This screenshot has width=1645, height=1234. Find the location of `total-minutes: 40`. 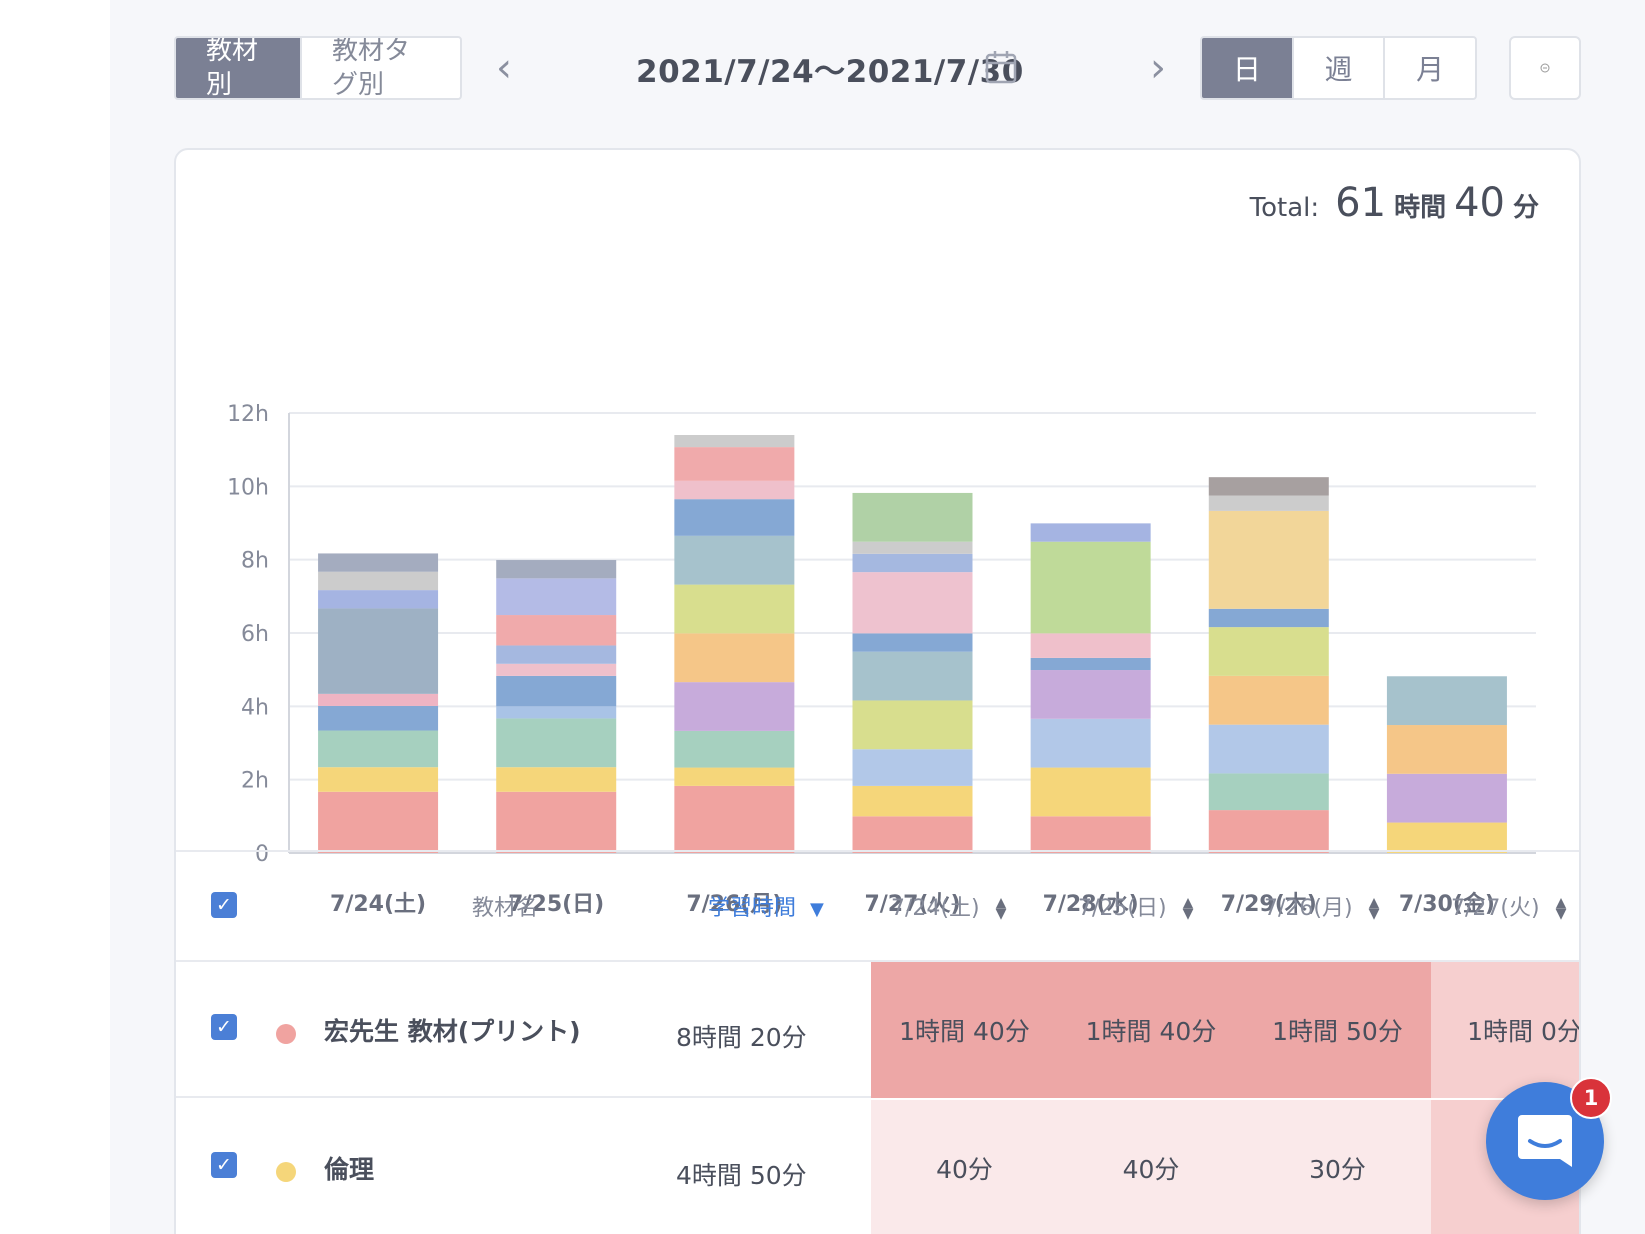

total-minutes: 40 is located at coordinates (1479, 203).